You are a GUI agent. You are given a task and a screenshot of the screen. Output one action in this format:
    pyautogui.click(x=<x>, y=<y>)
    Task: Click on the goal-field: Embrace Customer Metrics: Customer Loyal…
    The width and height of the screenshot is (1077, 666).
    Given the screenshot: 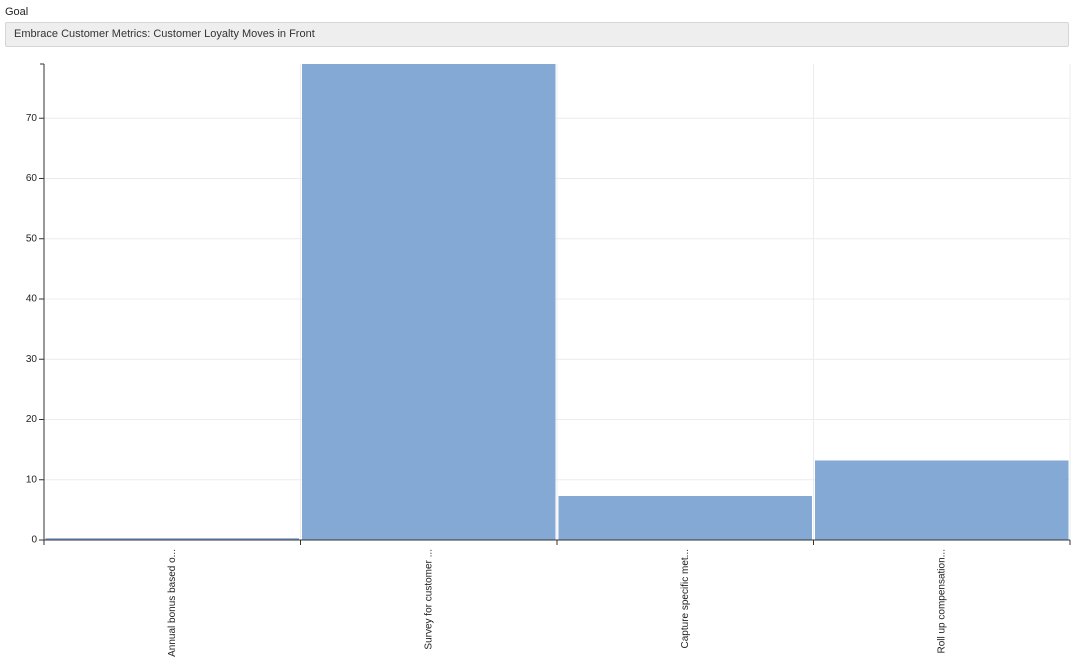 What is the action you would take?
    pyautogui.click(x=537, y=34)
    